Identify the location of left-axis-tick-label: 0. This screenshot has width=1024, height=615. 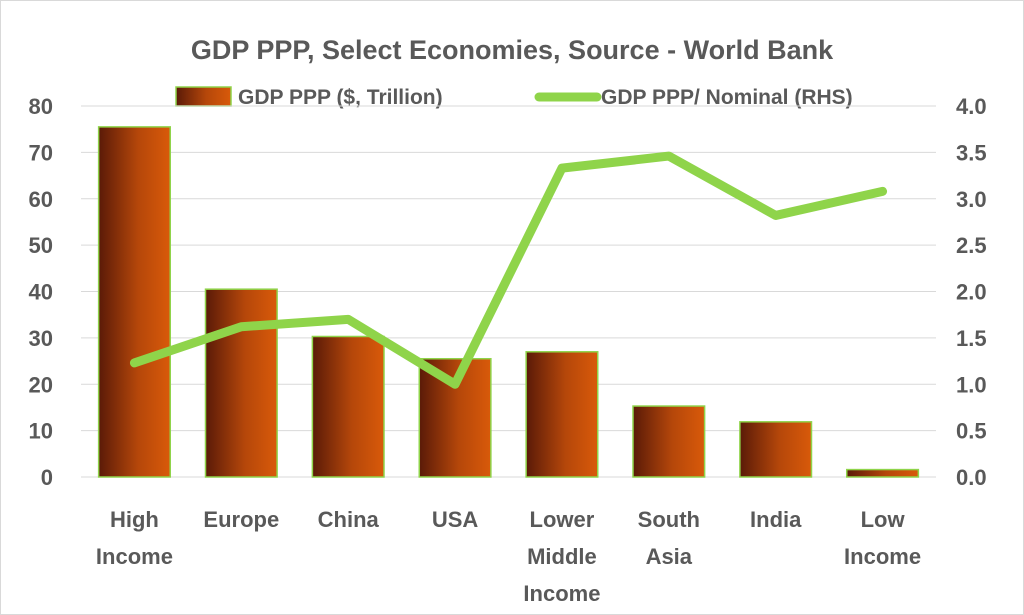
(47, 477).